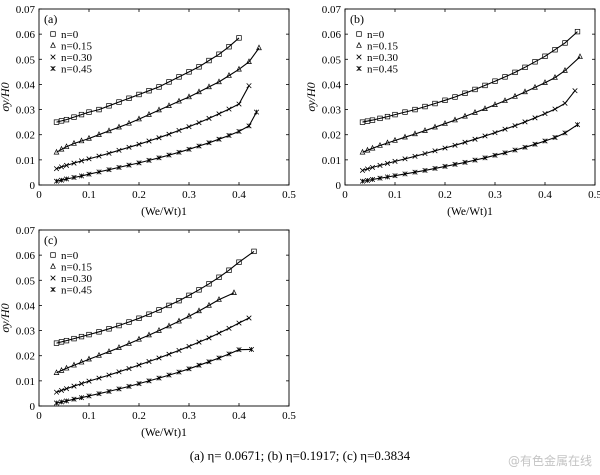 This screenshot has width=600, height=475. What do you see at coordinates (33, 186) in the screenshot?
I see `y-tick-label: 0` at bounding box center [33, 186].